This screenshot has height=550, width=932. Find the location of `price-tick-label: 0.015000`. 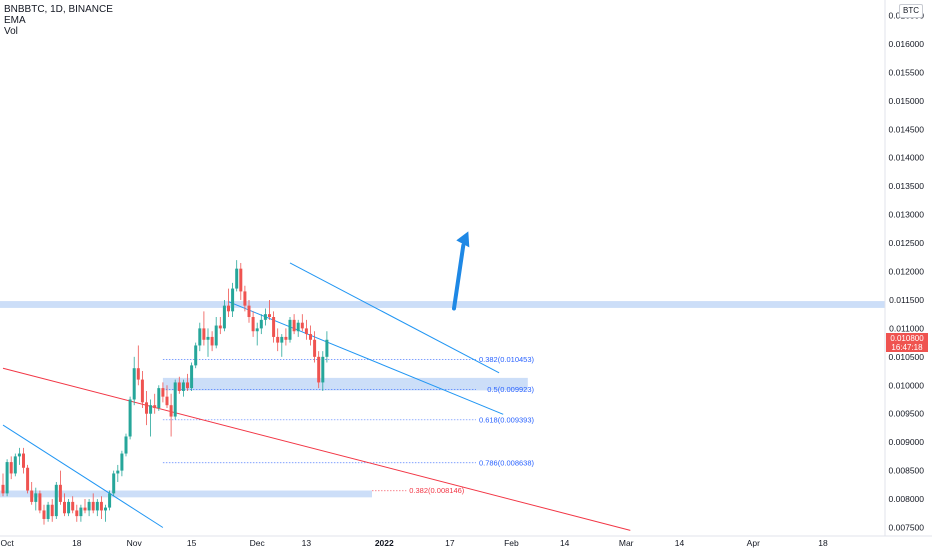

price-tick-label: 0.015000 is located at coordinates (907, 101).